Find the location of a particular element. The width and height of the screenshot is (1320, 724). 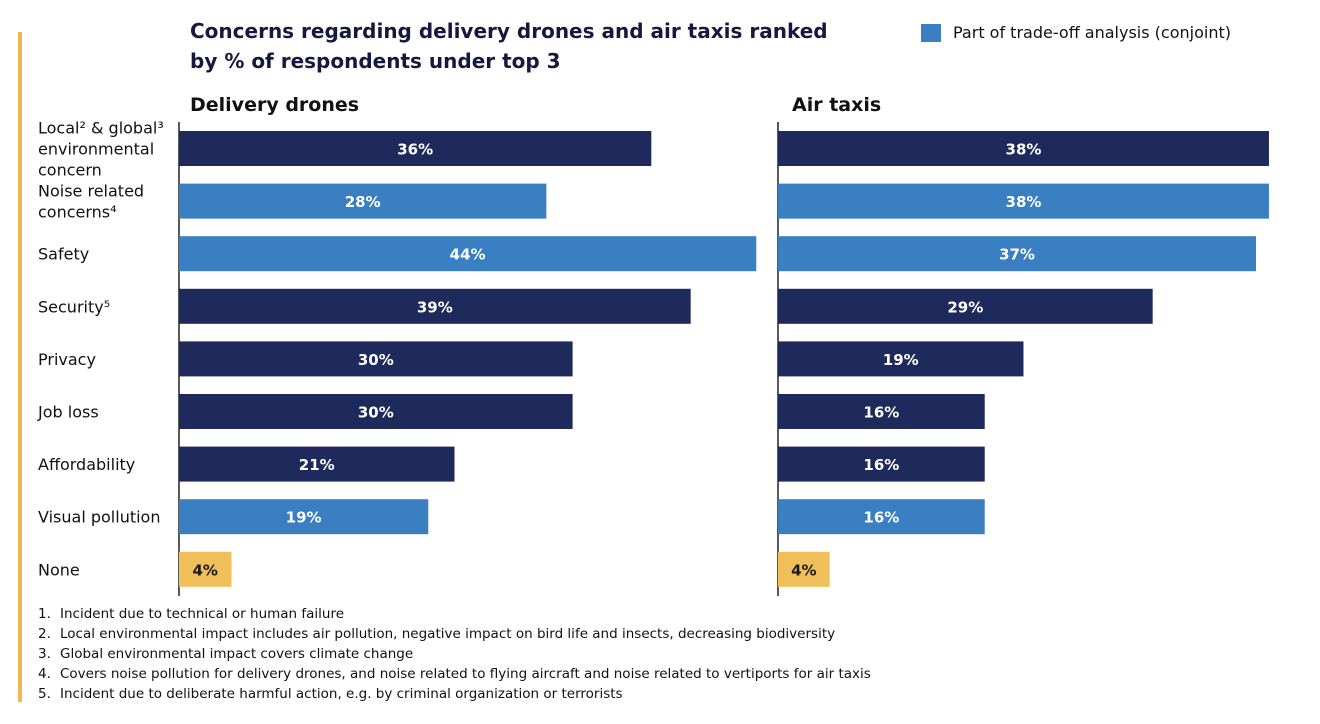

delivery-drones-bar-label-1: 36% is located at coordinates (415, 150).